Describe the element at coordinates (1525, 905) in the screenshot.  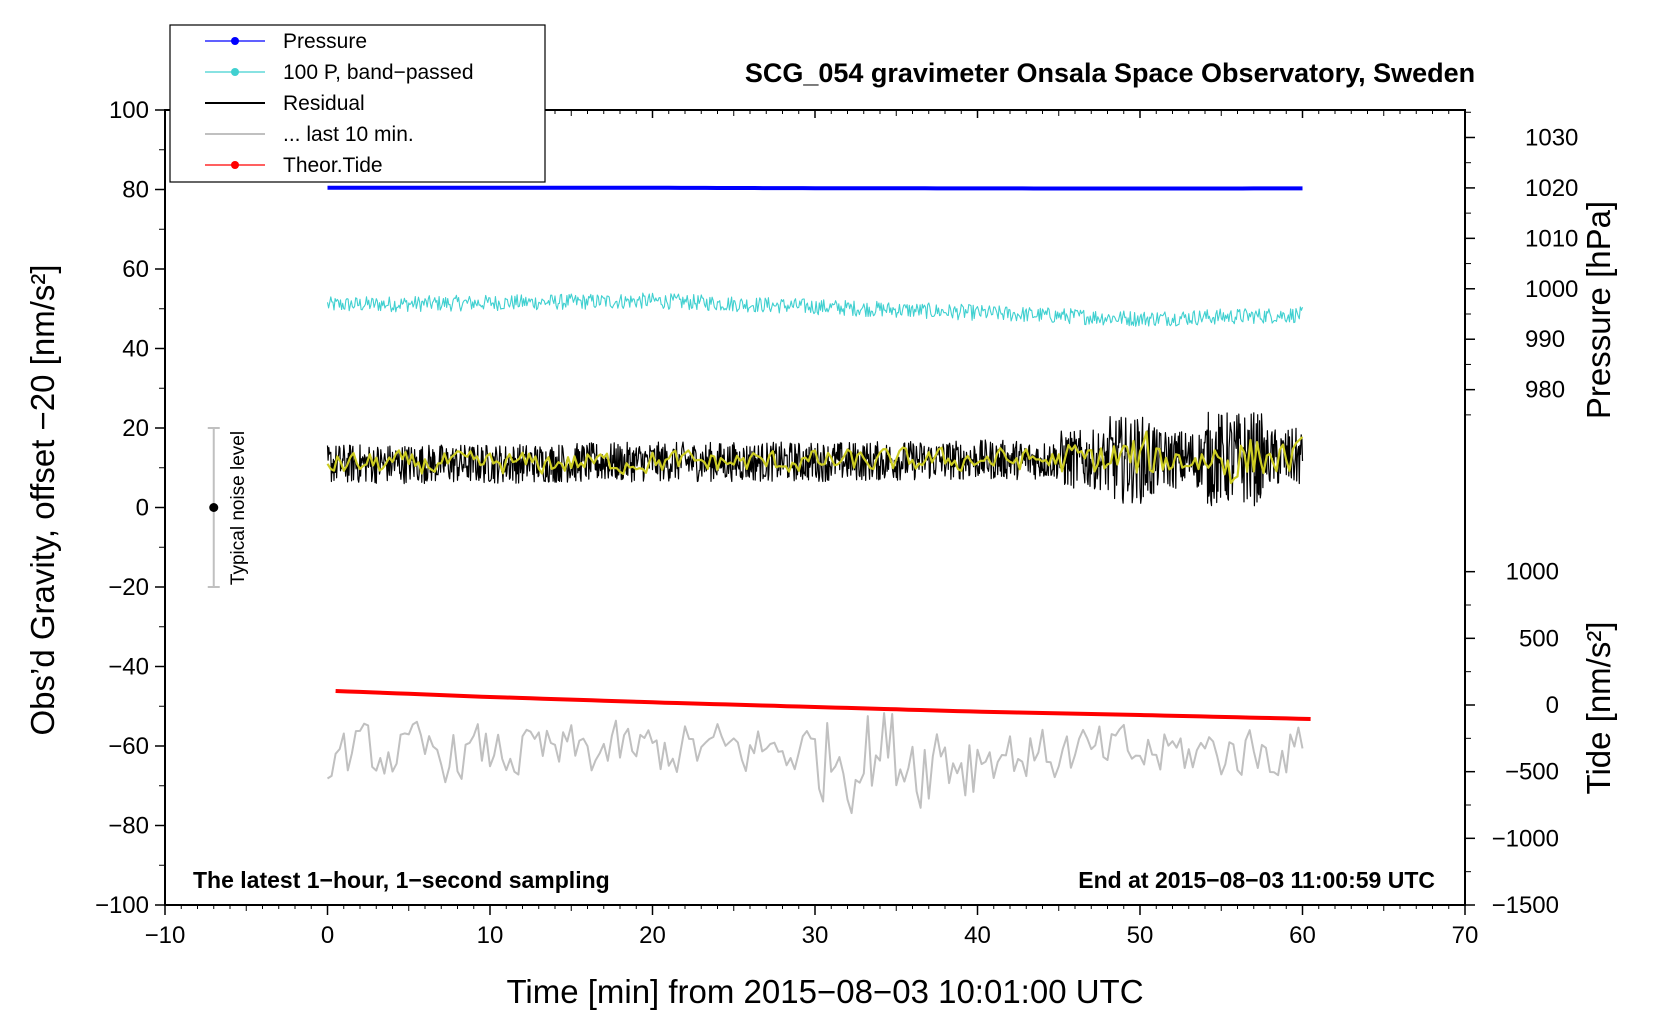
I see `tide-tick-label: −1500` at that location.